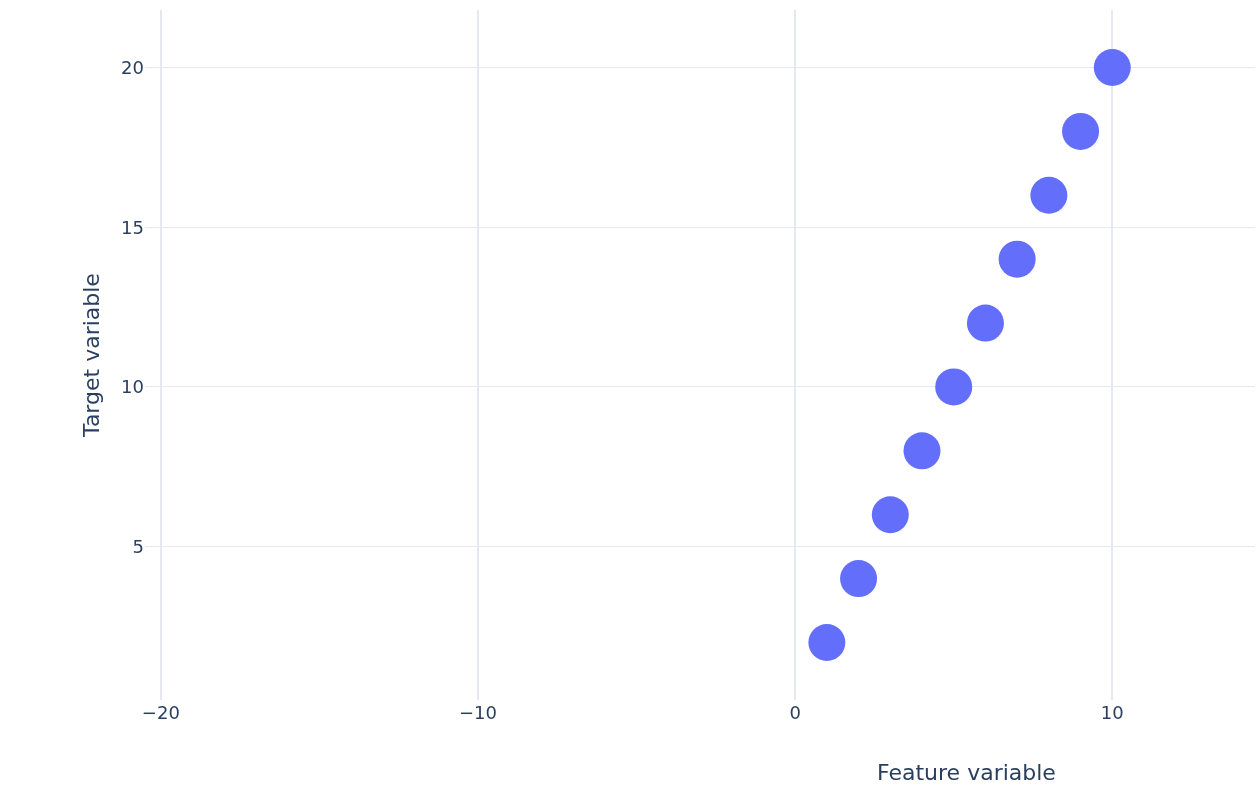 The width and height of the screenshot is (1260, 786). I want to click on y-tick-label: 5, so click(138, 546).